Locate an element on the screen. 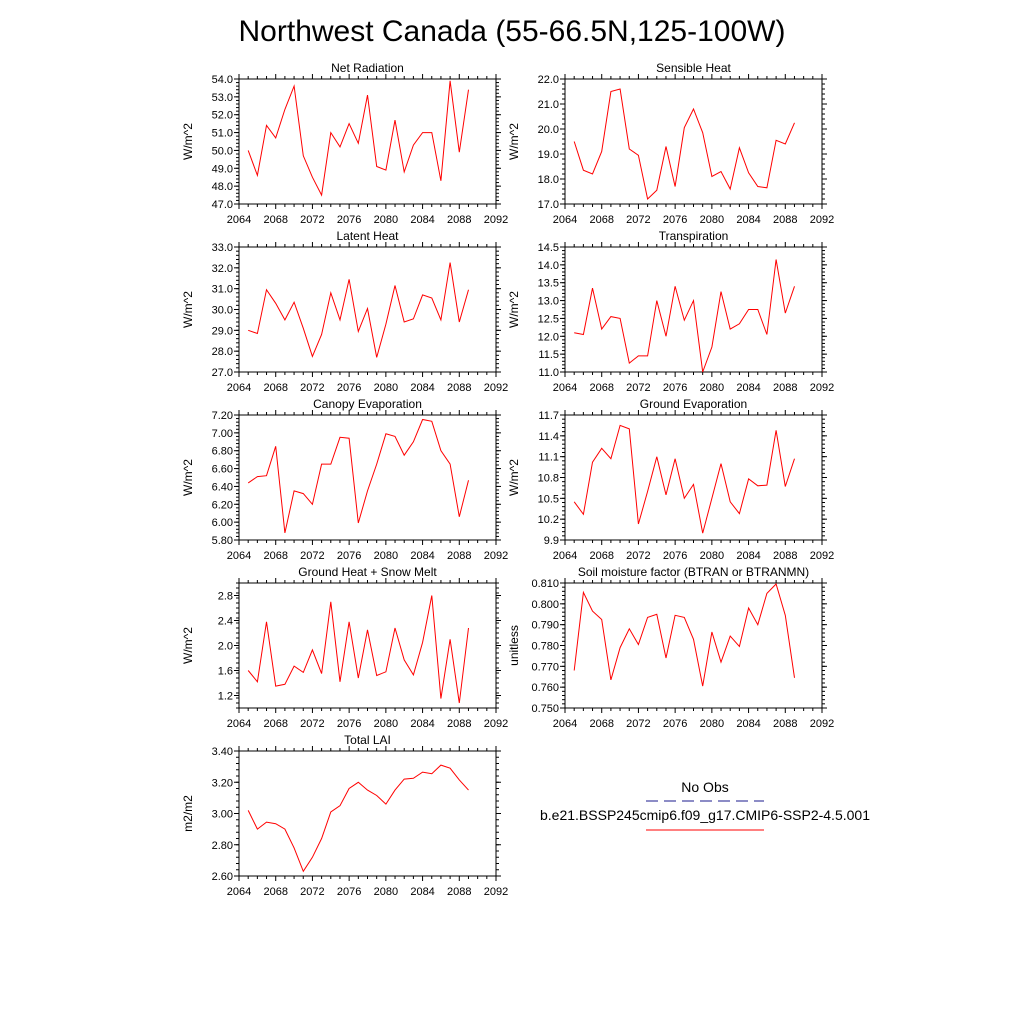 This screenshot has width=1024, height=1024. panel-title: Soil moisture factor (BTRAN or BTRANMN) is located at coordinates (693, 572).